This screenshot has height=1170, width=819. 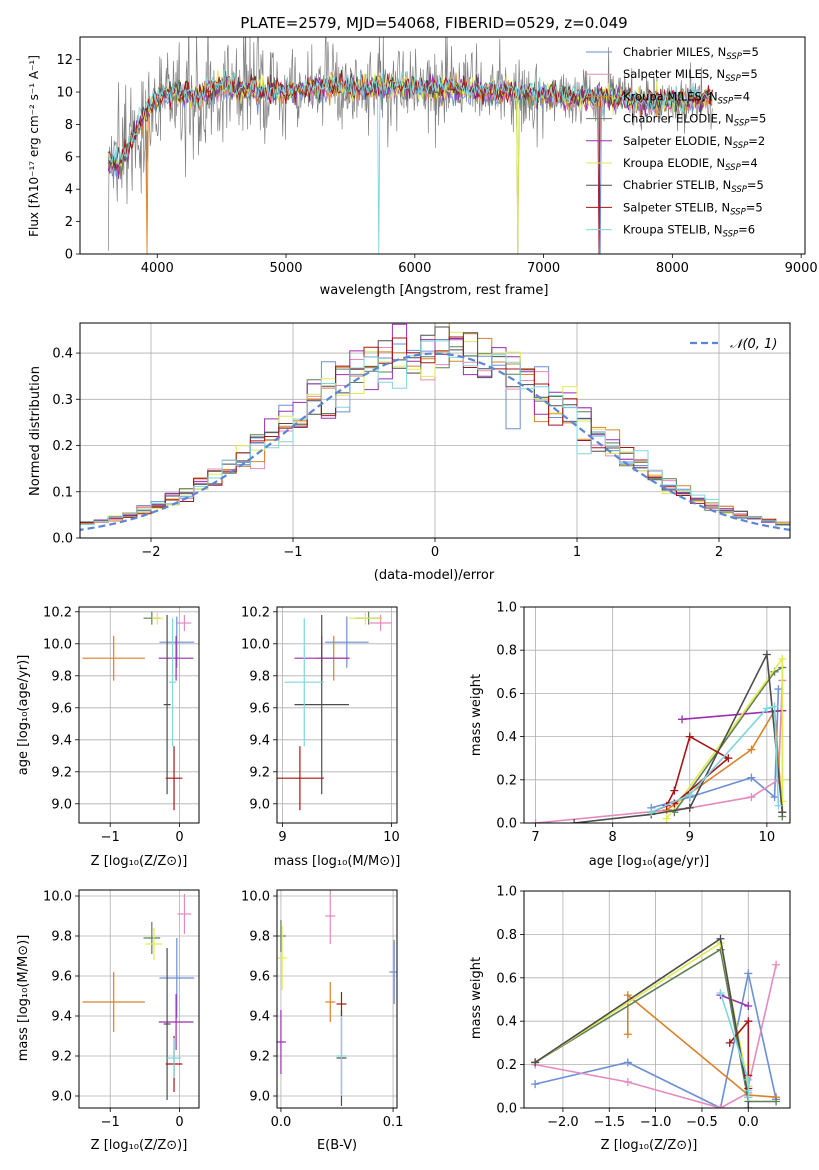 What do you see at coordinates (139, 861) in the screenshot?
I see `z-age-xlabel: Z [log₁₀(Z/Z⊙)]` at bounding box center [139, 861].